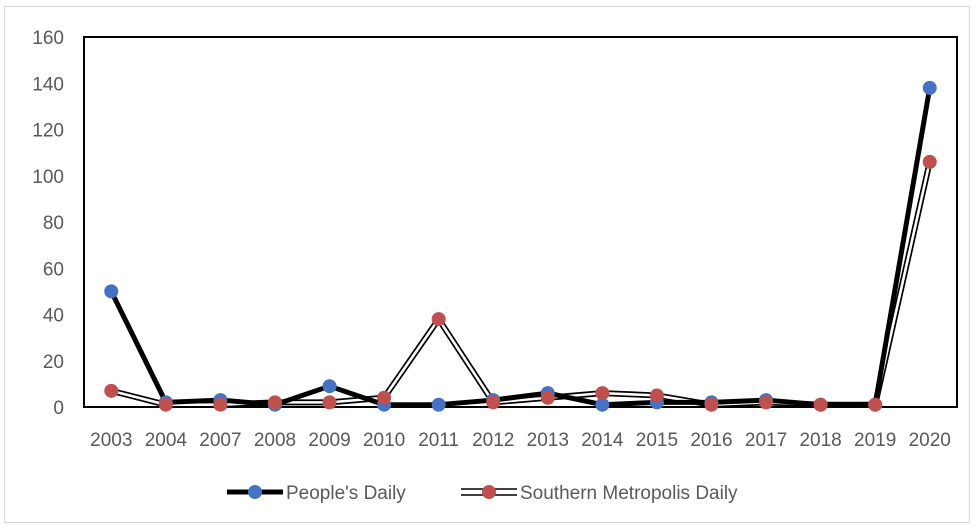 The height and width of the screenshot is (527, 976). Describe the element at coordinates (329, 440) in the screenshot. I see `x-tick-label: 2009` at that location.